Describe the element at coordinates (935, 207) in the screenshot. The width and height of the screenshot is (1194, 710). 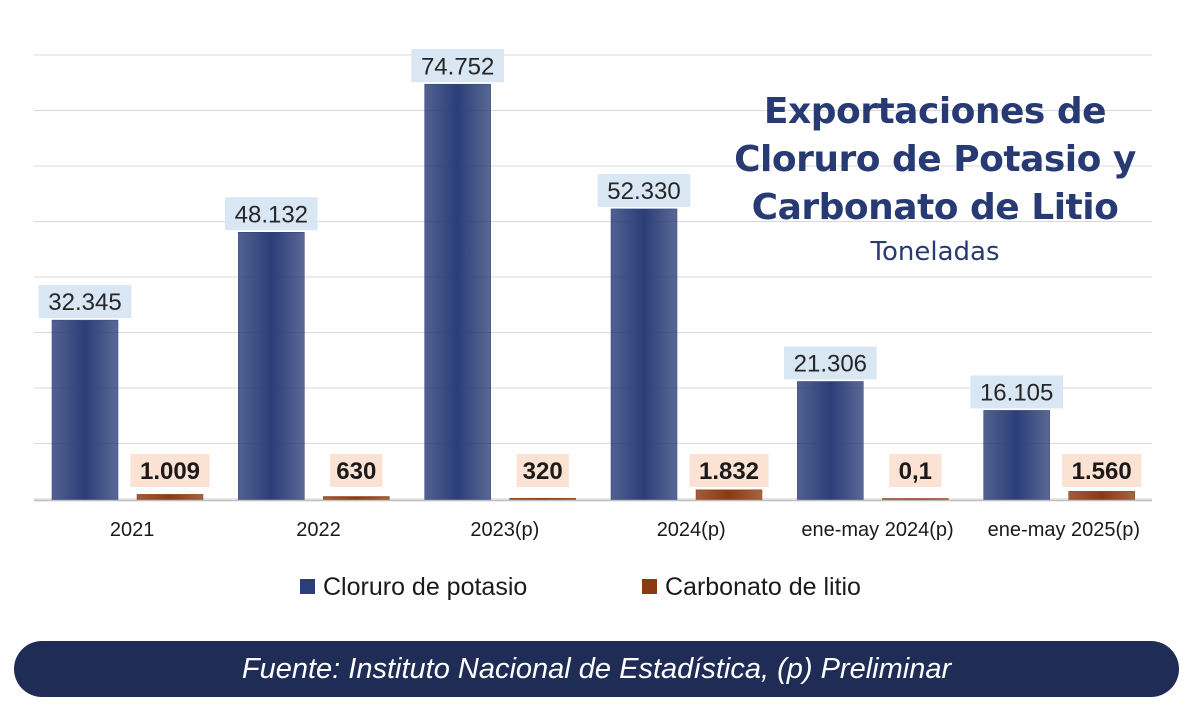
I see `chart-title-line-3: Carbonato de Litio` at that location.